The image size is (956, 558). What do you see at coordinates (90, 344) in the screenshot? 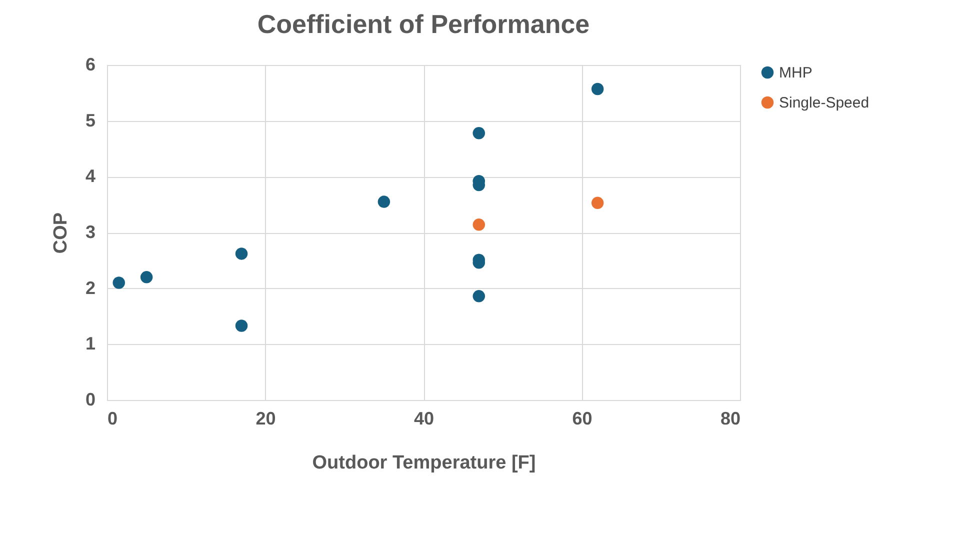
I see `y-tick-label: 1` at bounding box center [90, 344].